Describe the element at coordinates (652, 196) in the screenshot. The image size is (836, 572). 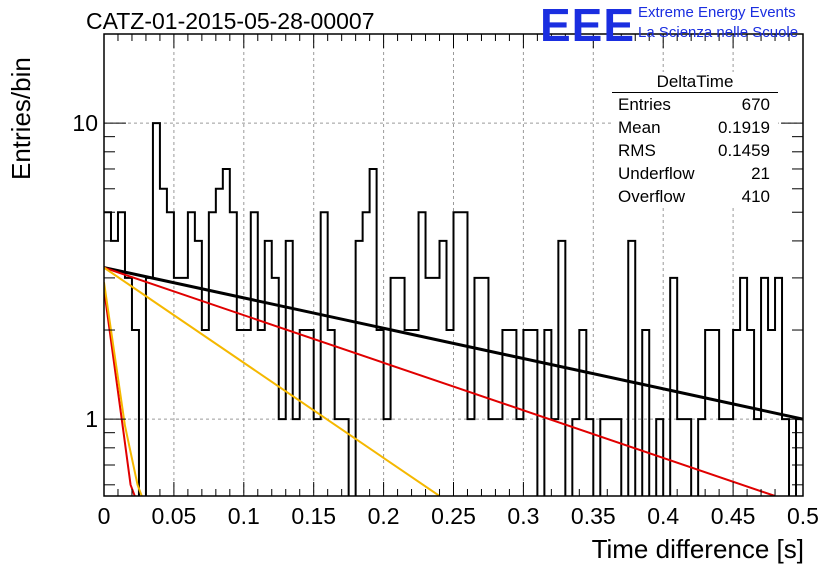
I see `stats-label: Overflow` at that location.